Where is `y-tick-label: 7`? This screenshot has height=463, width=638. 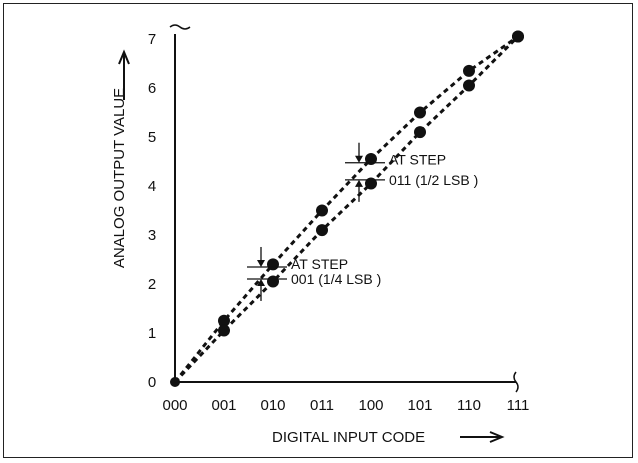 y-tick-label: 7 is located at coordinates (152, 39).